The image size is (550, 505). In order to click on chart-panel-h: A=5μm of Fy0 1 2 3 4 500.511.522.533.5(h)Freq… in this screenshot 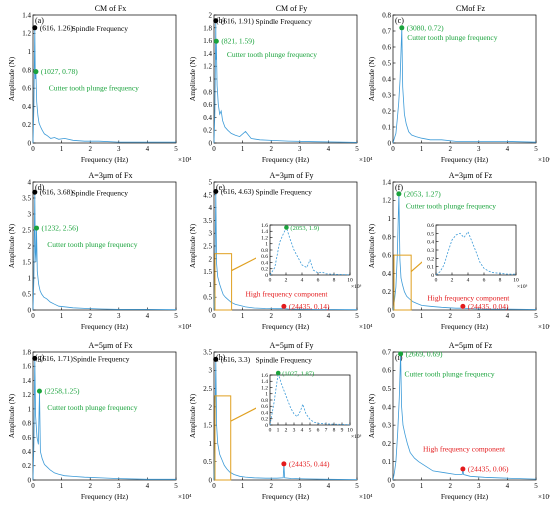, I will do `click(280, 421)`.